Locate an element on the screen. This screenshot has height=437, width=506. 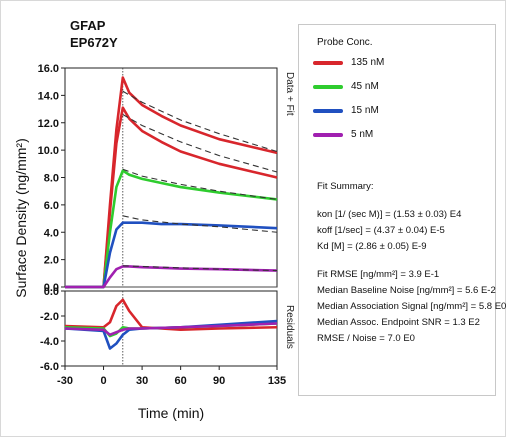
fit-kd: Kd [M] = (2.86 ± 0.05) E-9 is located at coordinates (372, 246).